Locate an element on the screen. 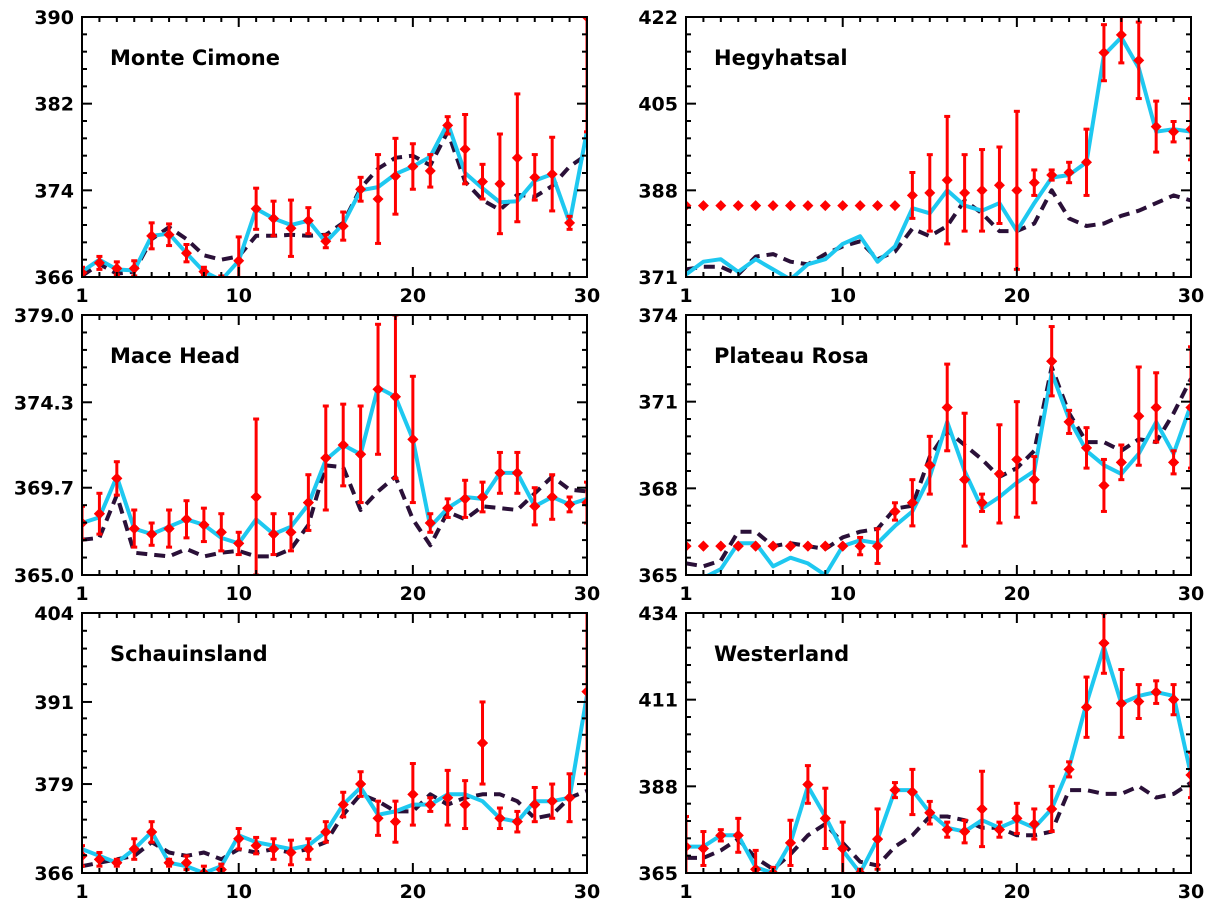  panel-title: Schauinsland is located at coordinates (189, 654).